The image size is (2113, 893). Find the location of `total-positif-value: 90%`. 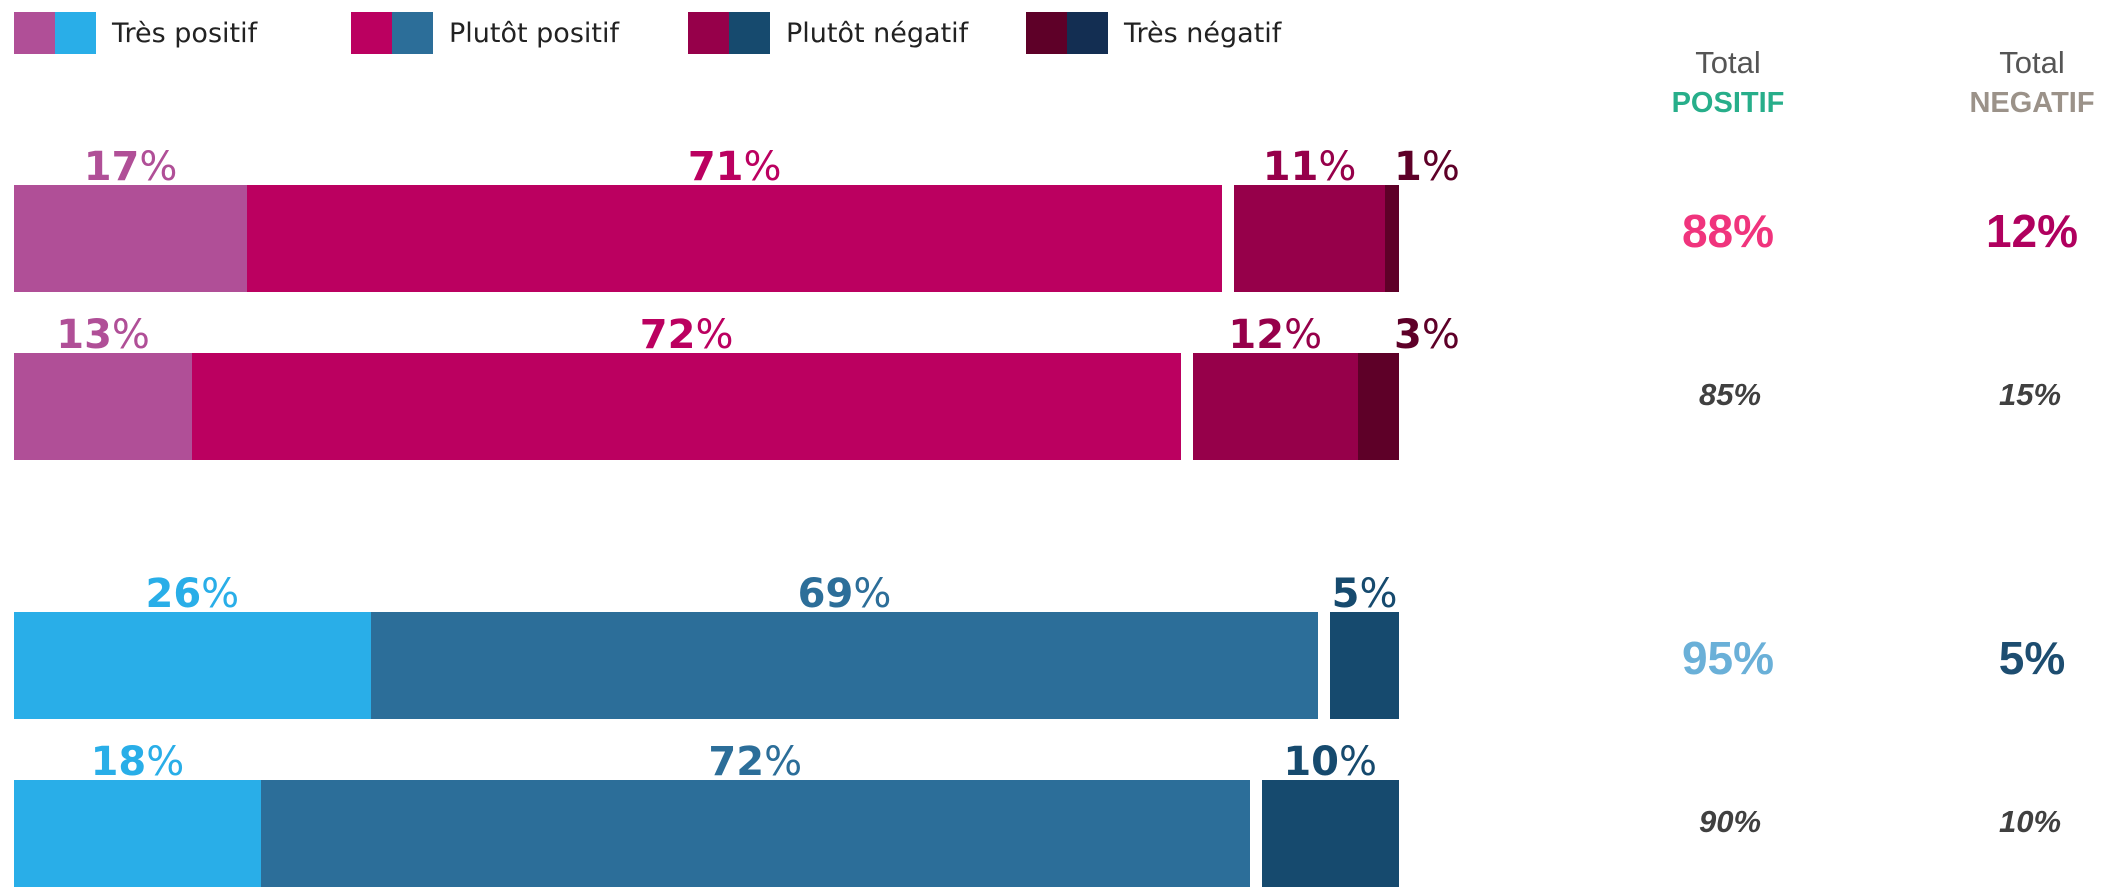

total-positif-value: 90% is located at coordinates (1730, 821).